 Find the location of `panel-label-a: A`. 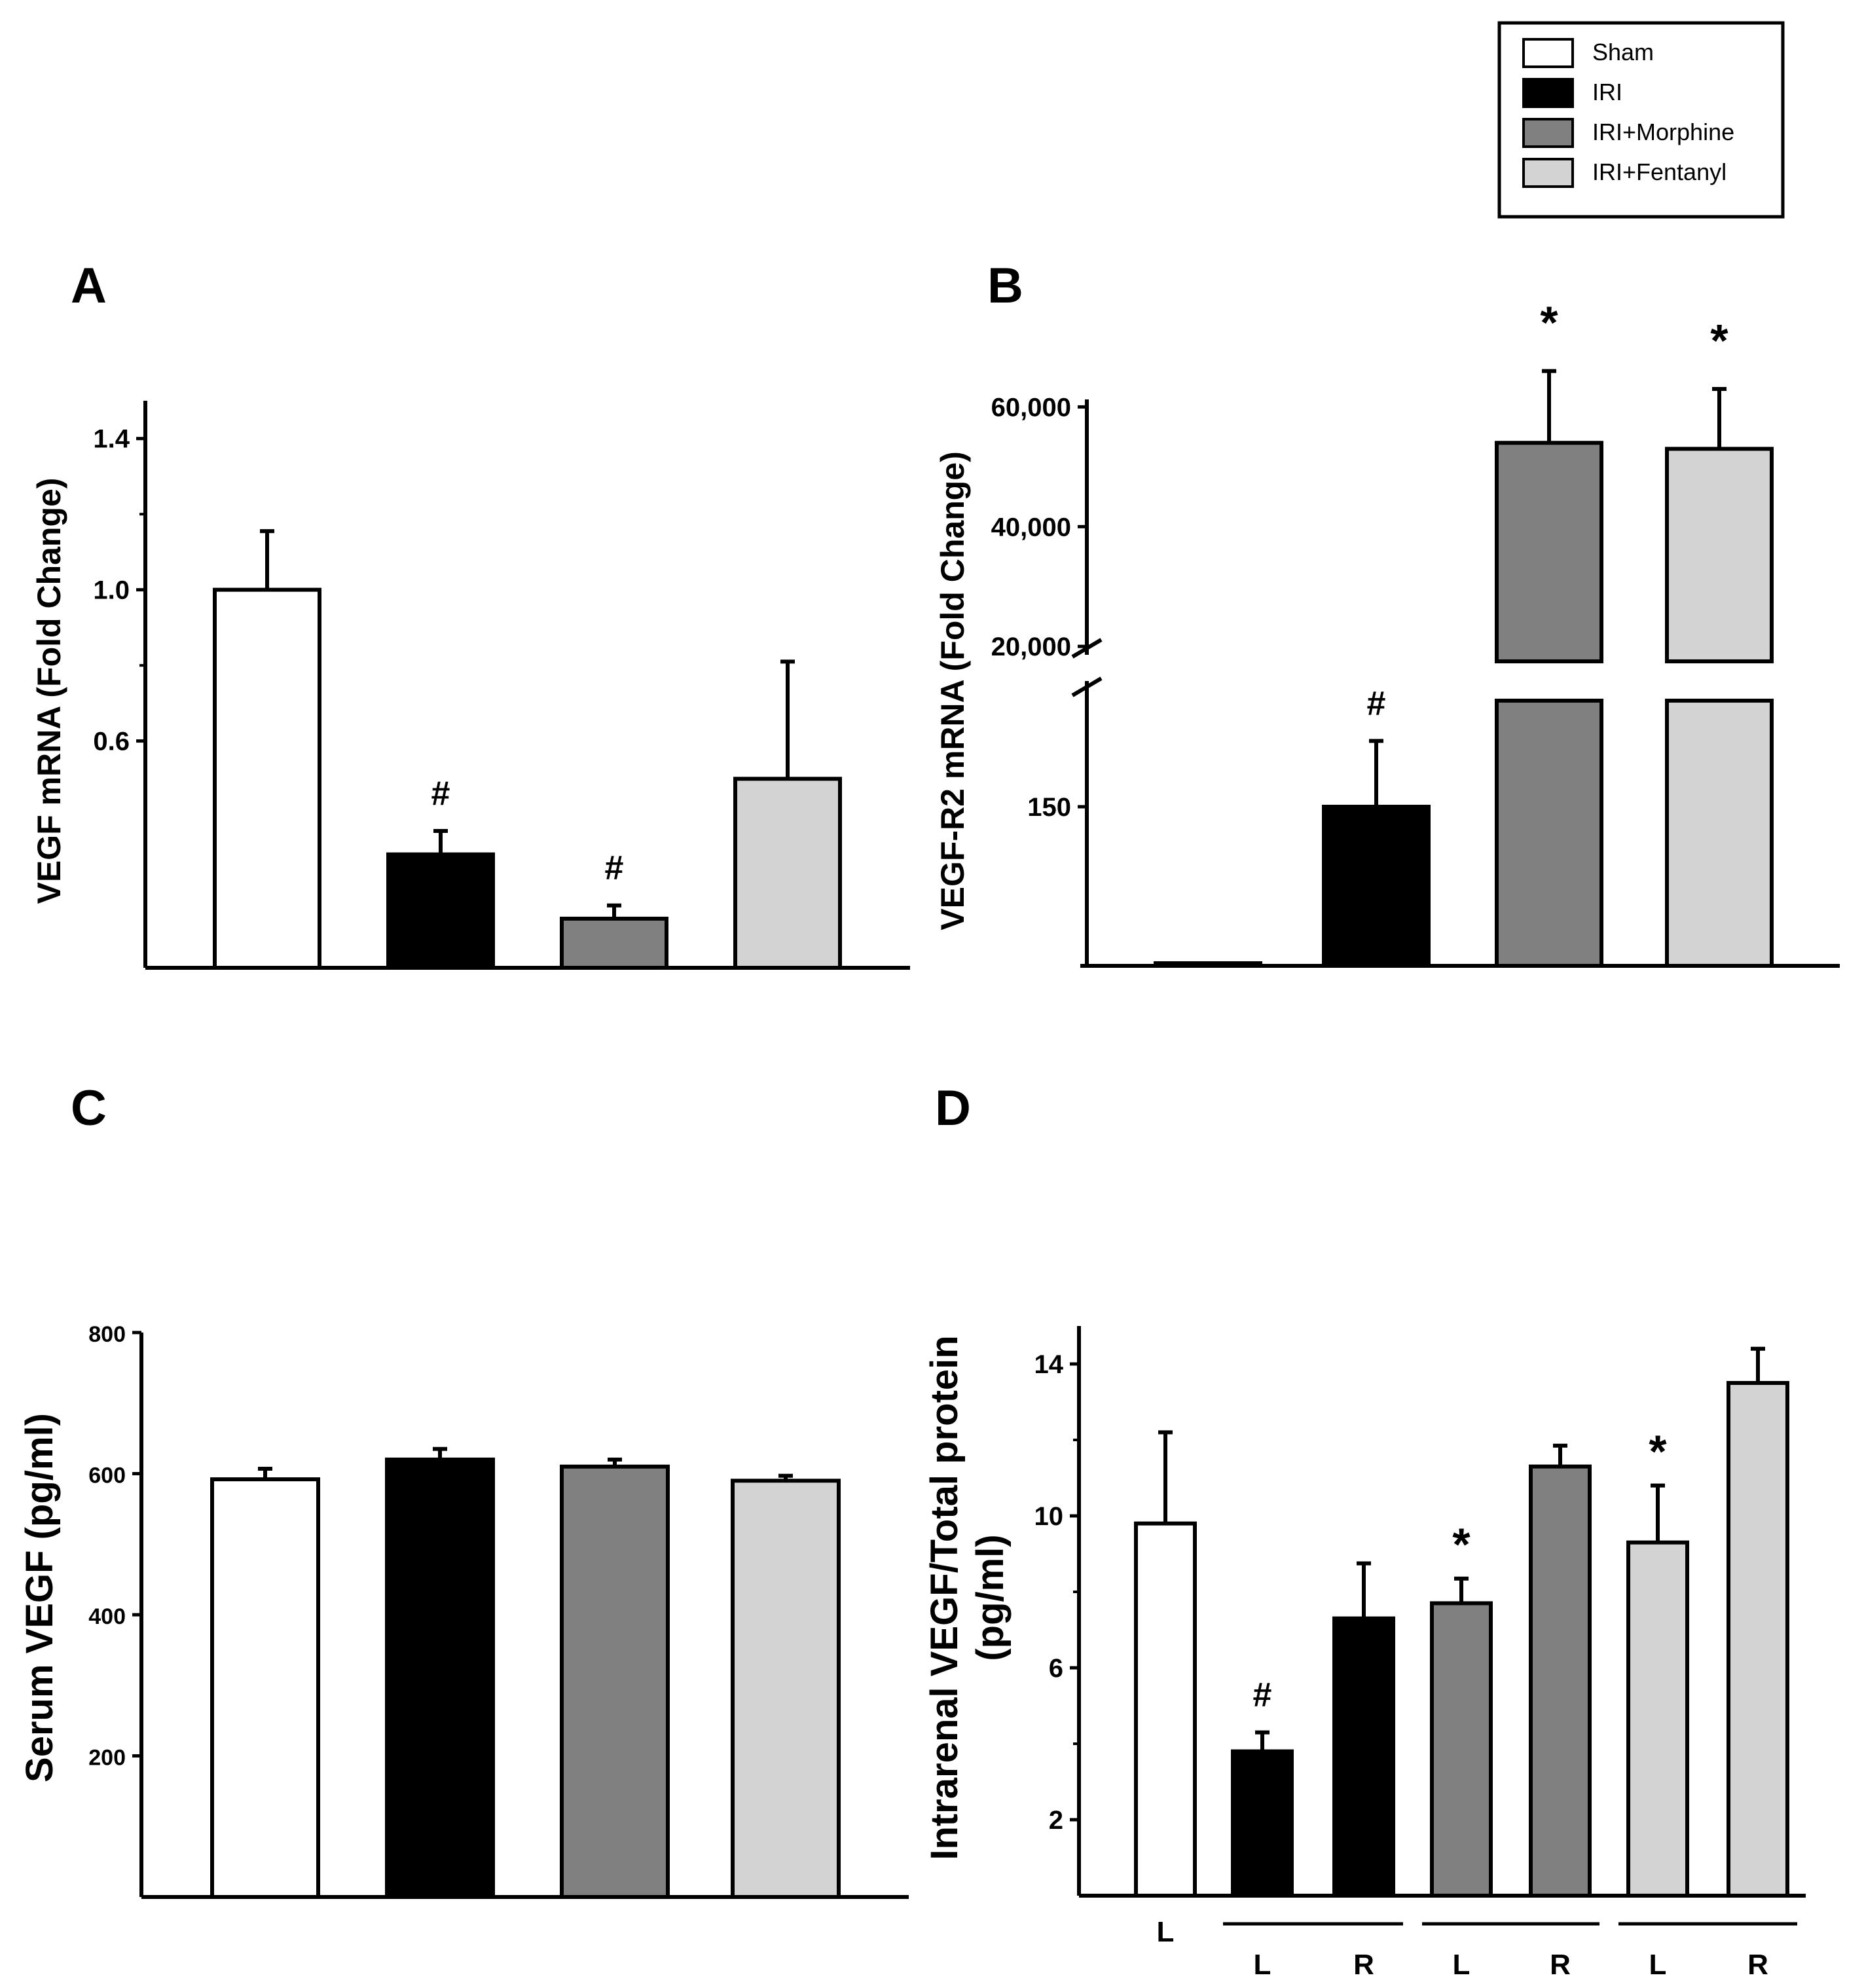

panel-label-a: A is located at coordinates (89, 286).